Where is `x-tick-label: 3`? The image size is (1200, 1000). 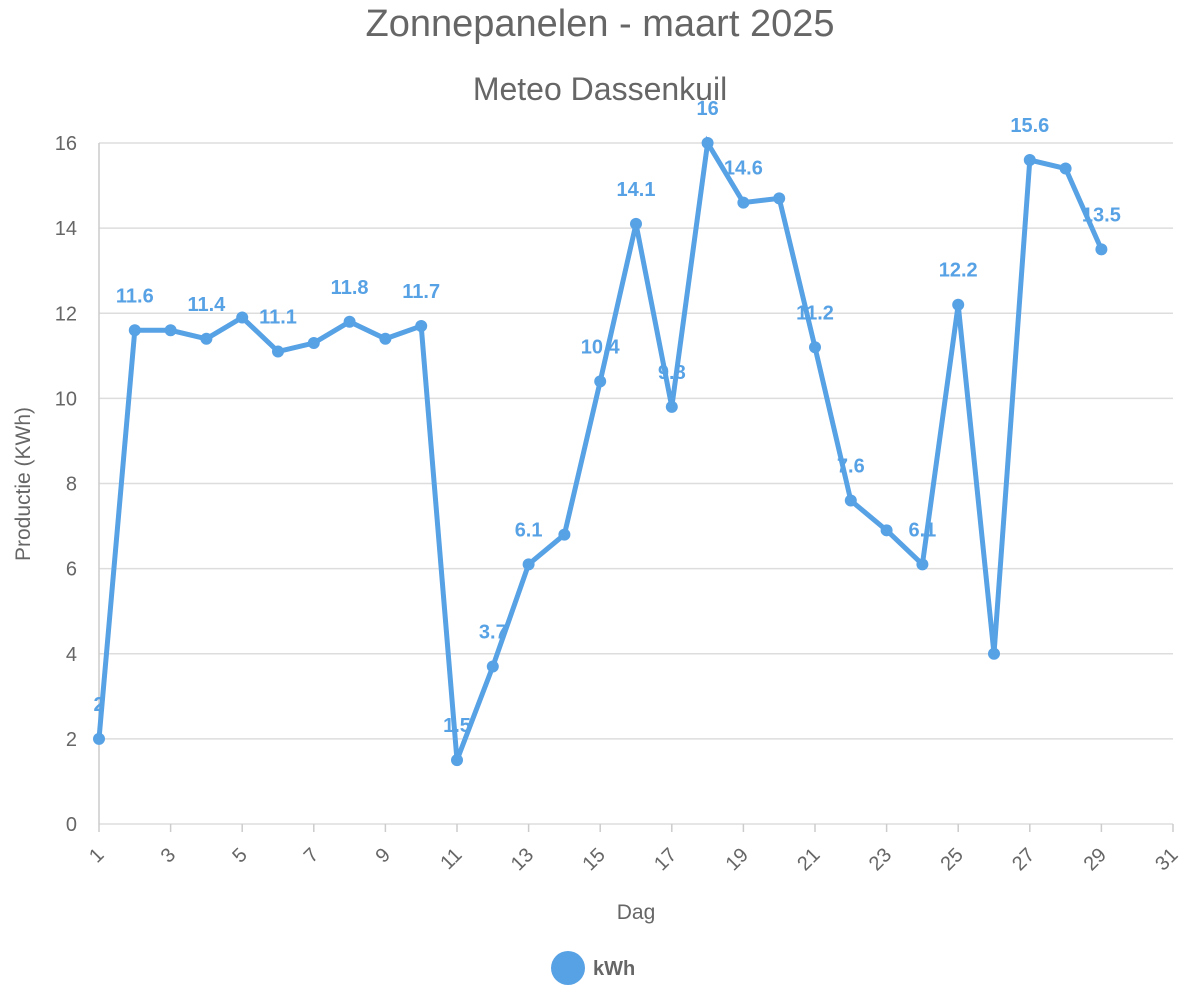 x-tick-label: 3 is located at coordinates (168, 855).